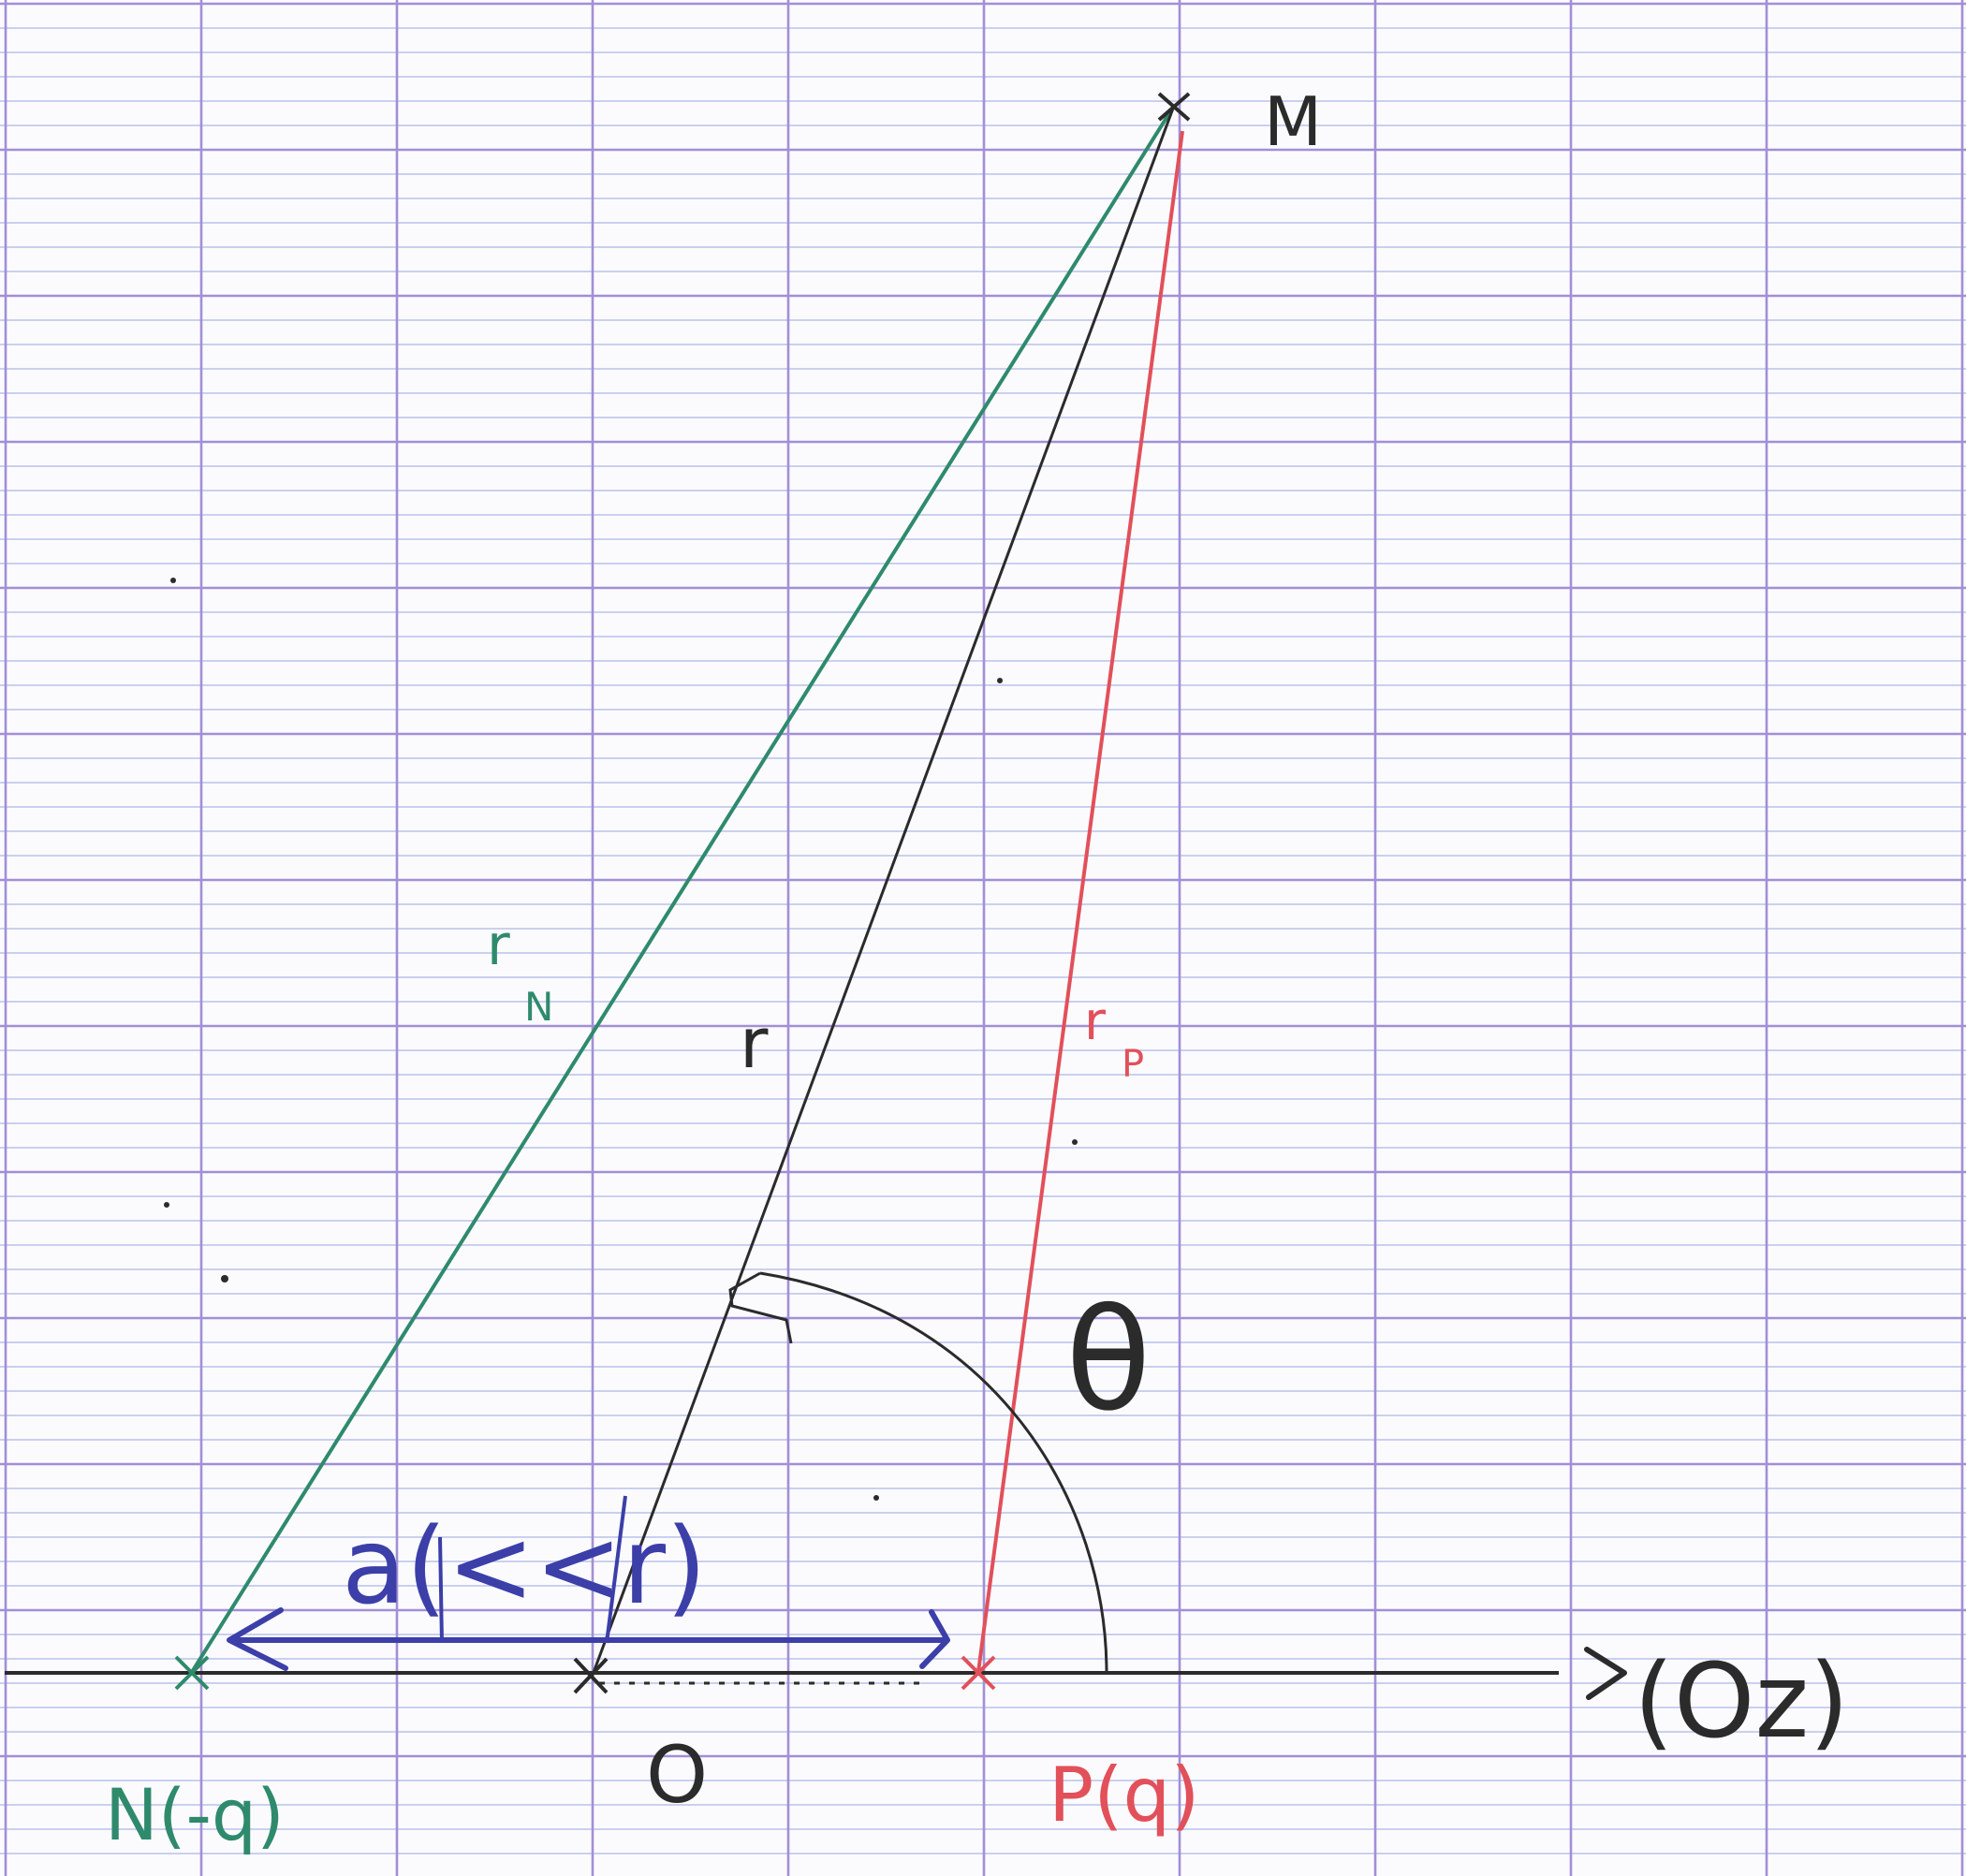  Describe the element at coordinates (1108, 1361) in the screenshot. I see `label-theta: θ` at that location.